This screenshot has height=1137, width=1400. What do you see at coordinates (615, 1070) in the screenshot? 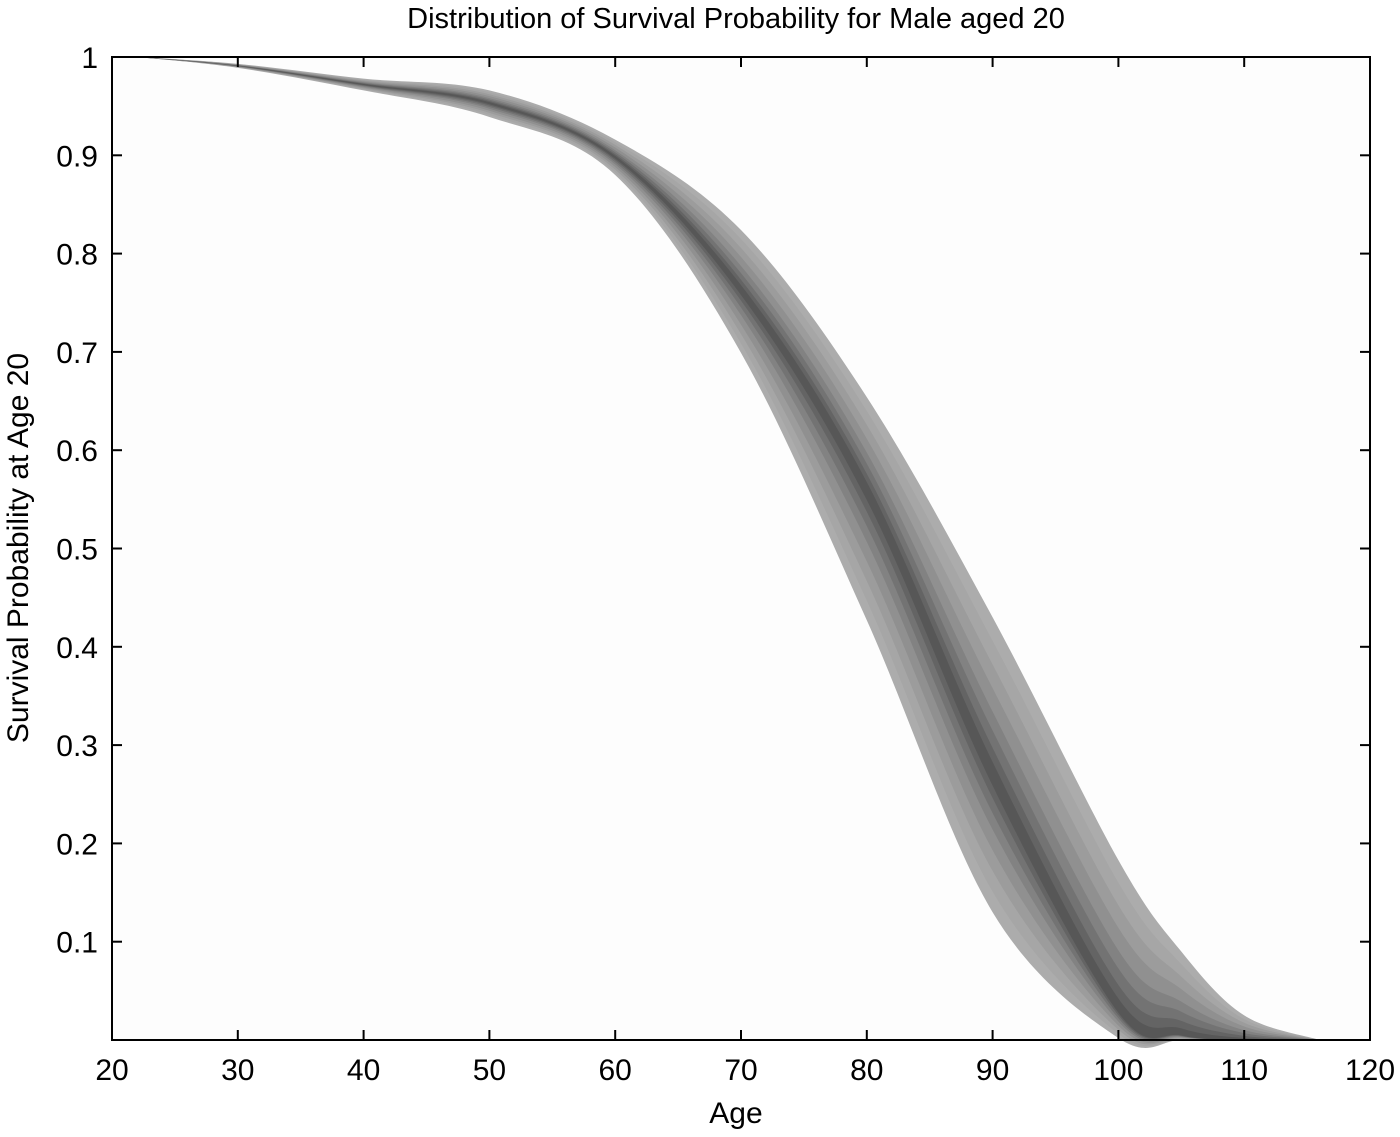
I see `x-tick-label: 60` at bounding box center [615, 1070].